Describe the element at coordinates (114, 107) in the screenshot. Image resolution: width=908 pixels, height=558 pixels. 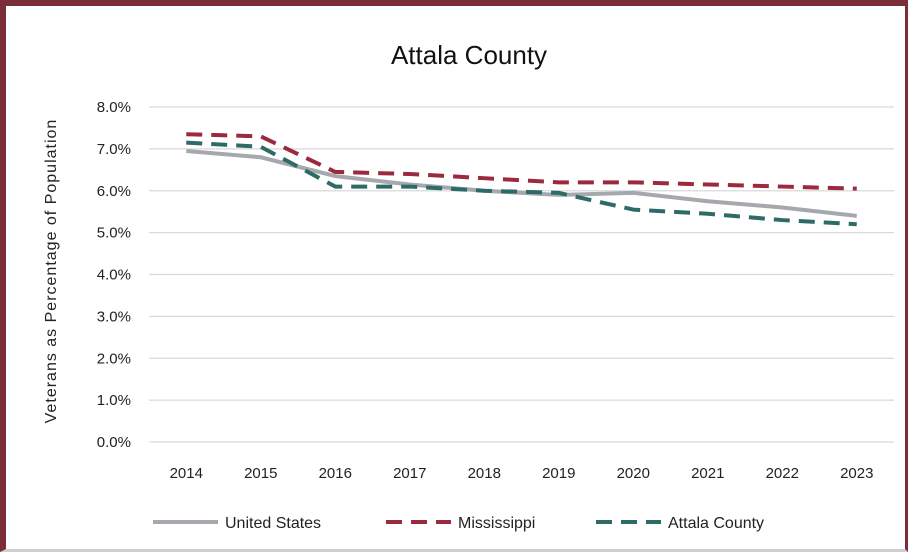
I see `y-tick-label: 8.0%` at that location.